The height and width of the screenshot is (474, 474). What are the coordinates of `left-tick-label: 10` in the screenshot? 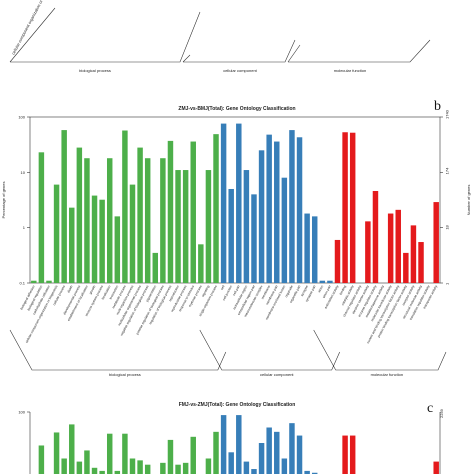 It's located at (23, 172).